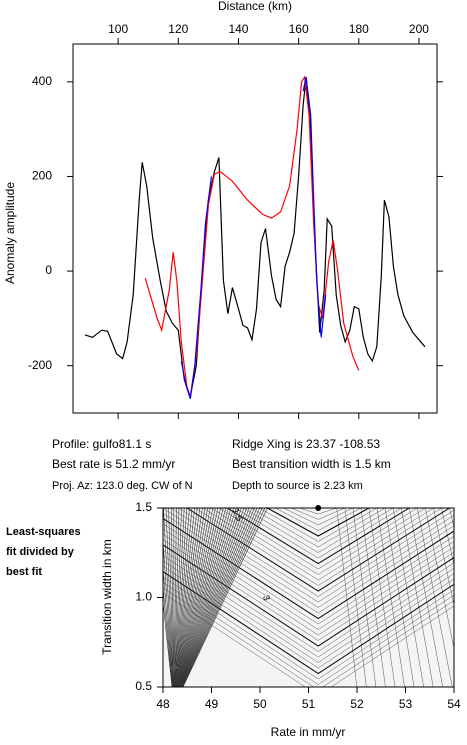  Describe the element at coordinates (122, 486) in the screenshot. I see `info-text: Proj. Az: 123.0 deg. CW of N` at that location.